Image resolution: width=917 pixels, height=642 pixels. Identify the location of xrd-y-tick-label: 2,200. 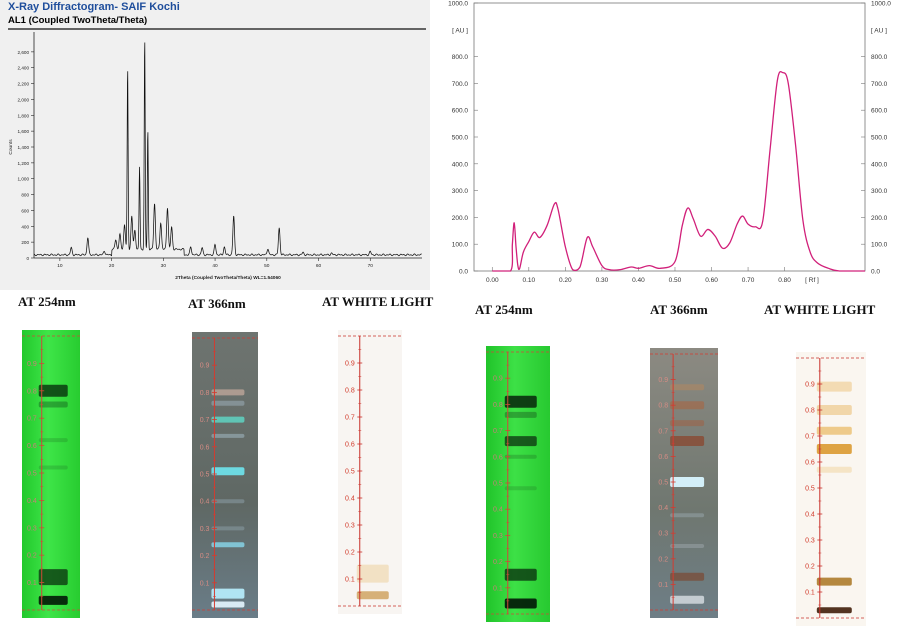
(24, 84).